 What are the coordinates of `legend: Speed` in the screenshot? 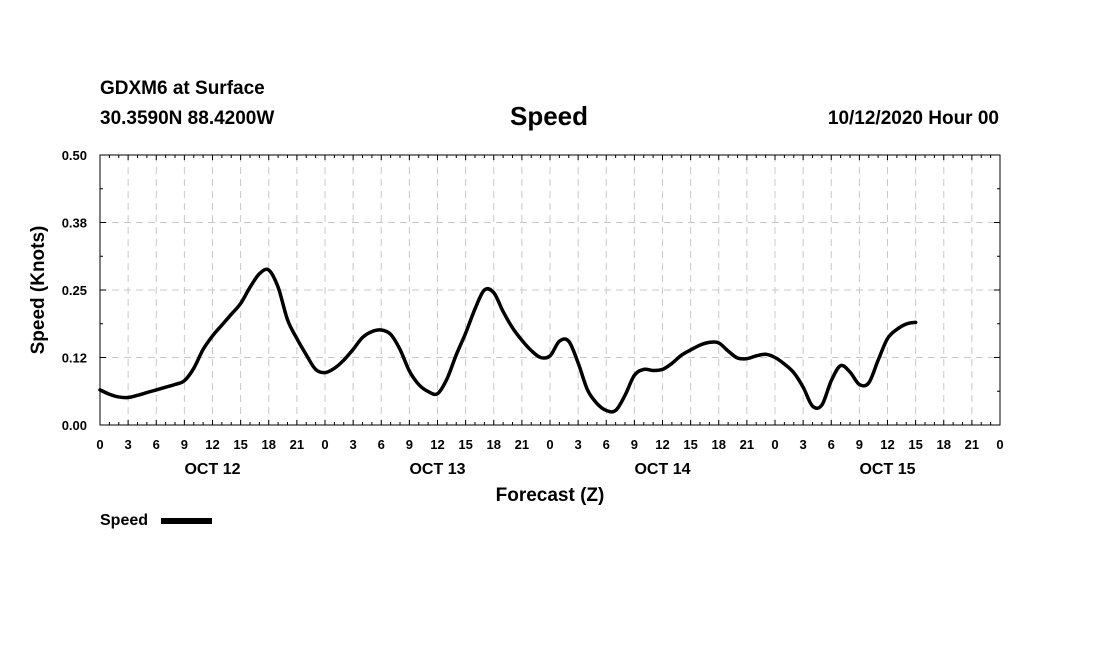 It's located at (156, 520).